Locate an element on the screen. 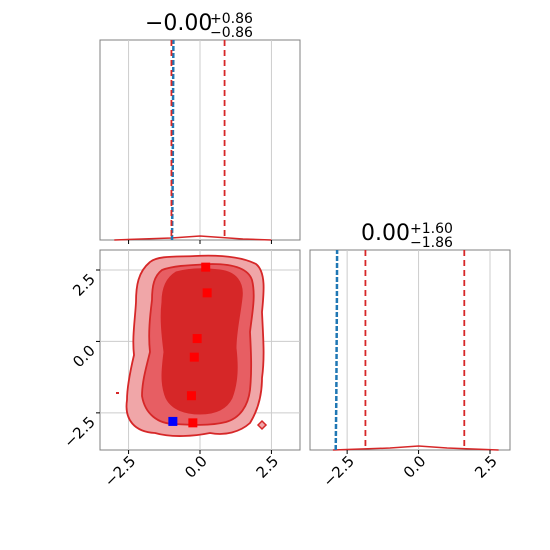 The width and height of the screenshot is (550, 550). marginal-y-tick-label-0: −2.5 is located at coordinates (338, 471).